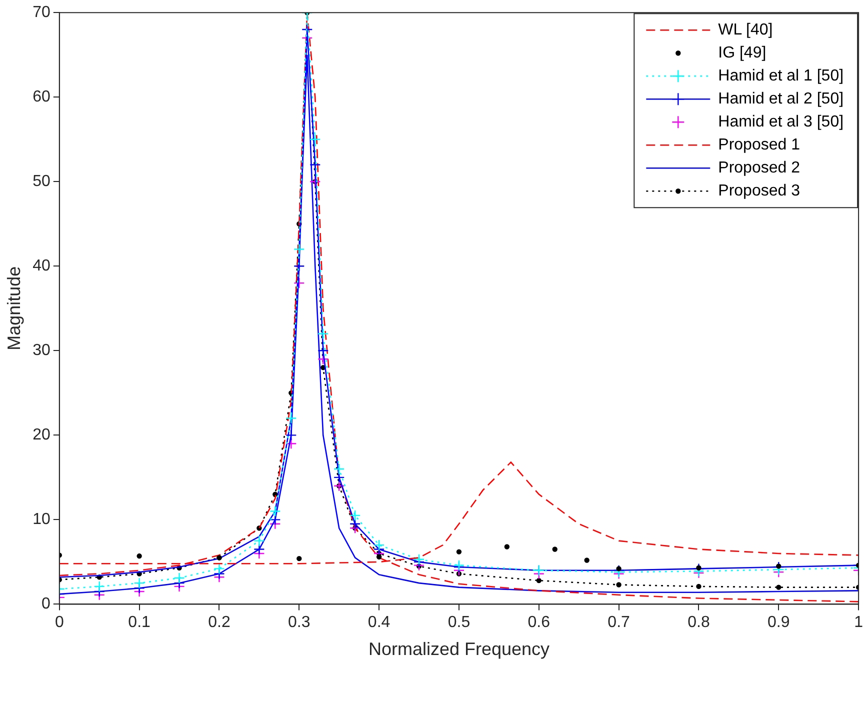  Describe the element at coordinates (619, 623) in the screenshot. I see `x-tick-label: 0.7` at that location.